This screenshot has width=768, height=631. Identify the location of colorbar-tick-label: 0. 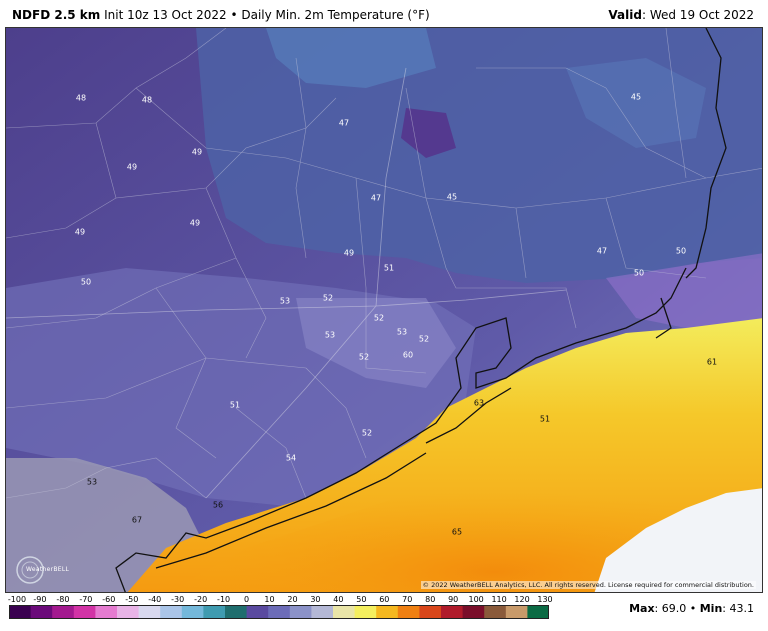
(247, 599).